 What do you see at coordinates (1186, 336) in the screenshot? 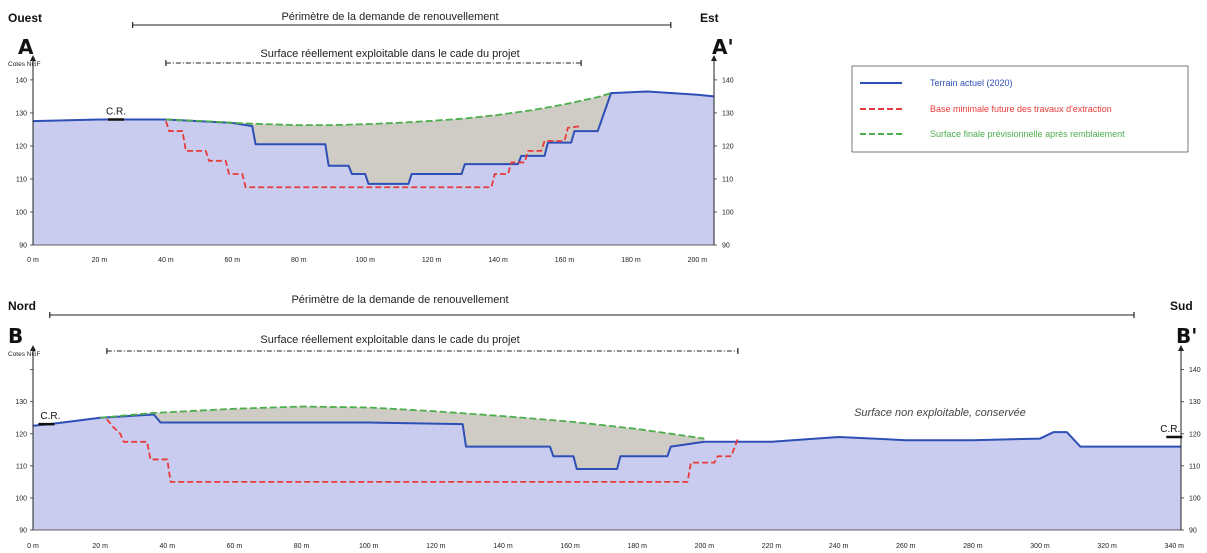
I see `profile-b-label-right: B'` at bounding box center [1186, 336].